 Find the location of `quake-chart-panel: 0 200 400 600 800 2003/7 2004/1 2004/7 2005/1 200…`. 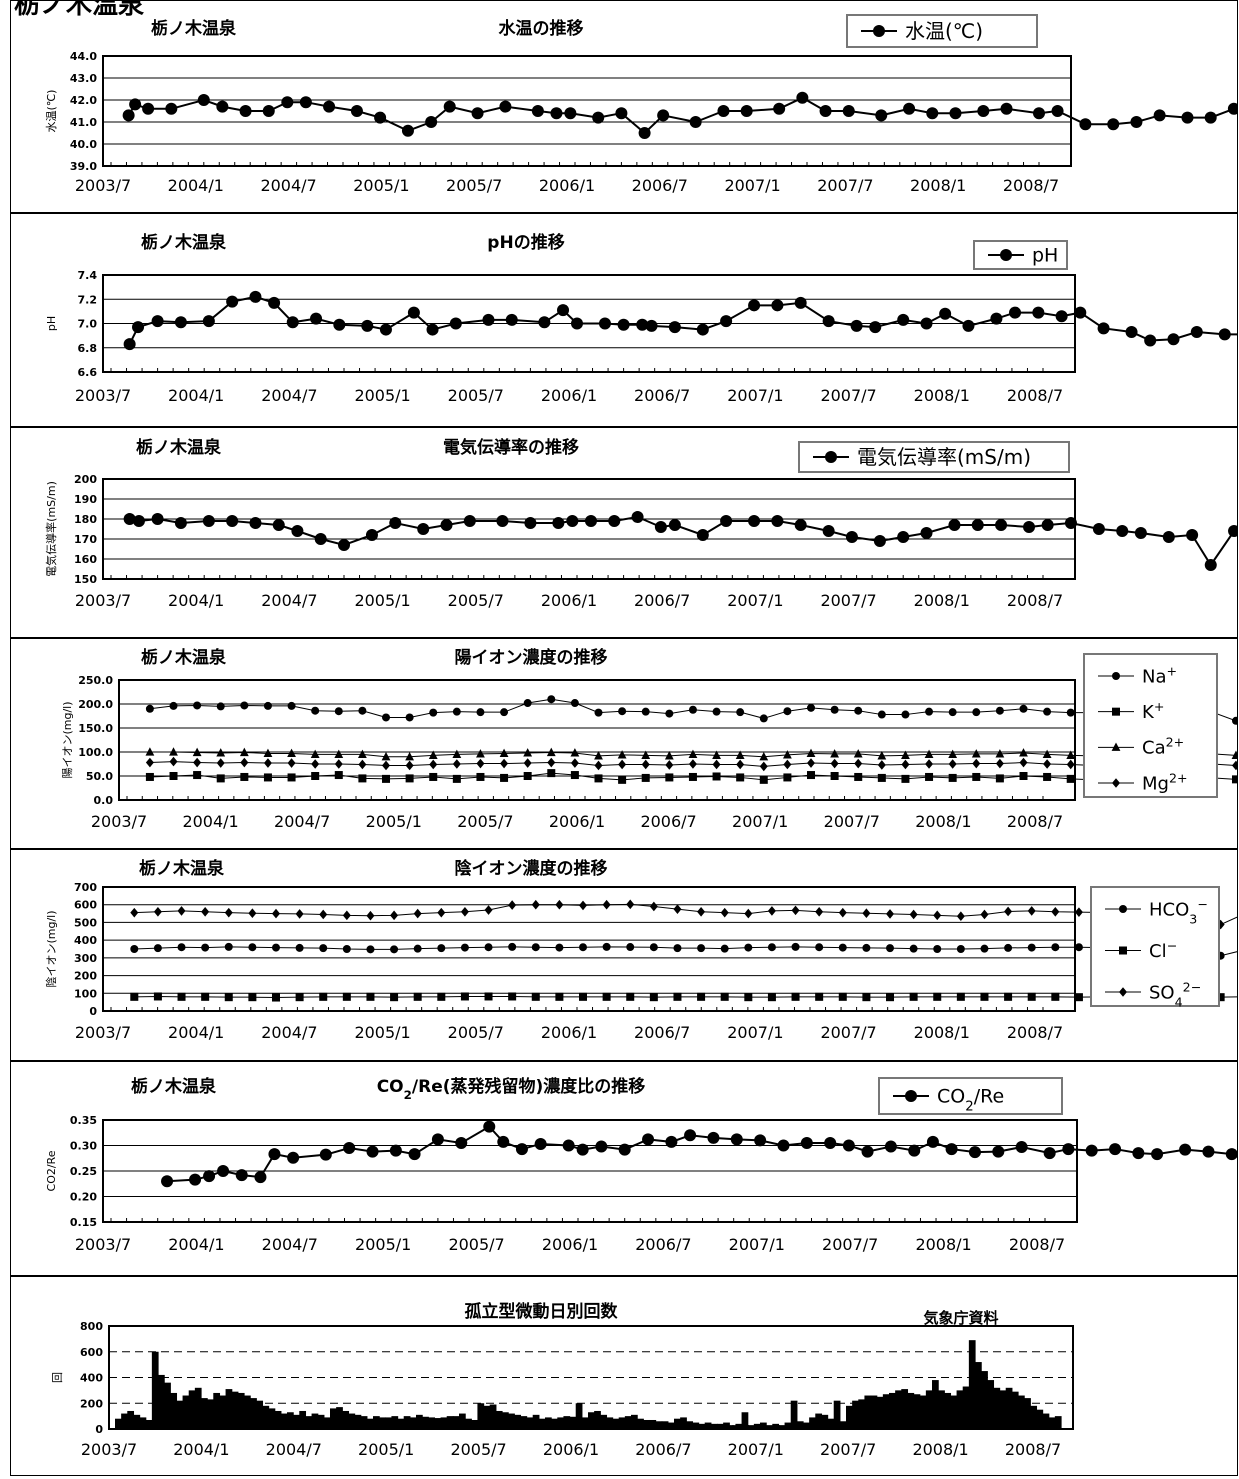

quake-chart-panel: 0 200 400 600 800 2003/7 2004/1 2004/7 2005/1 200… is located at coordinates (624, 1376).